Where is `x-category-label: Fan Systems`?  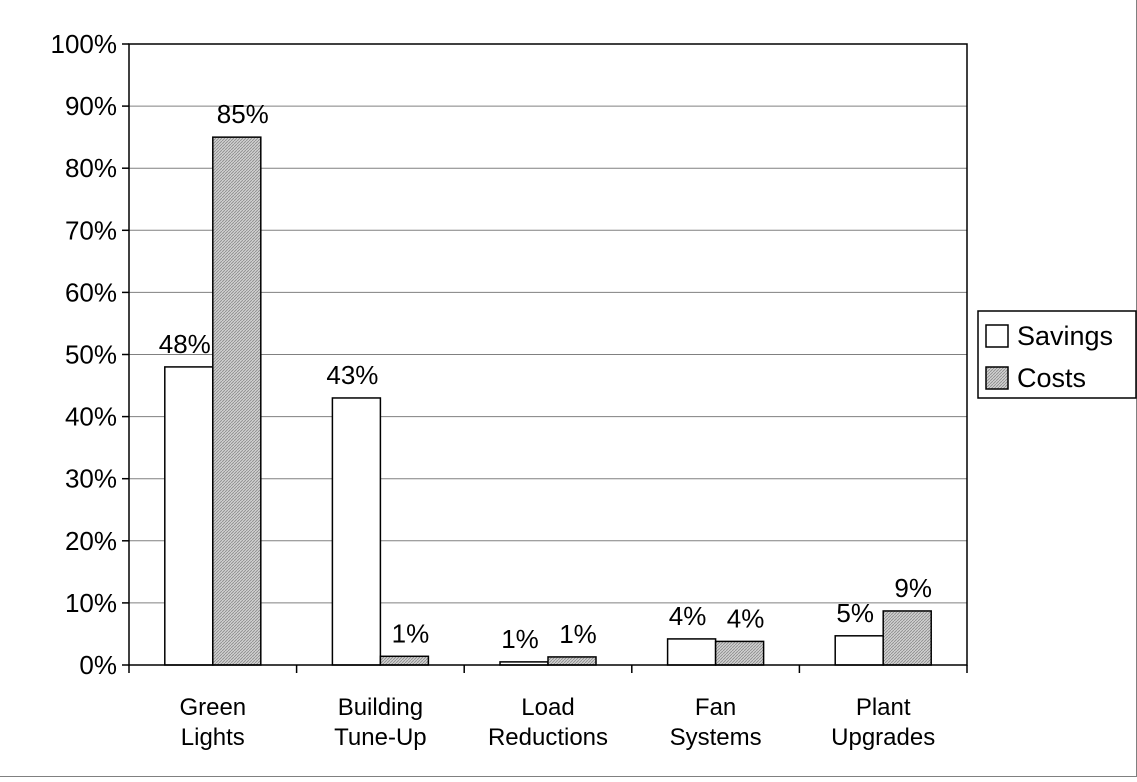 x-category-label: Fan Systems is located at coordinates (716, 722).